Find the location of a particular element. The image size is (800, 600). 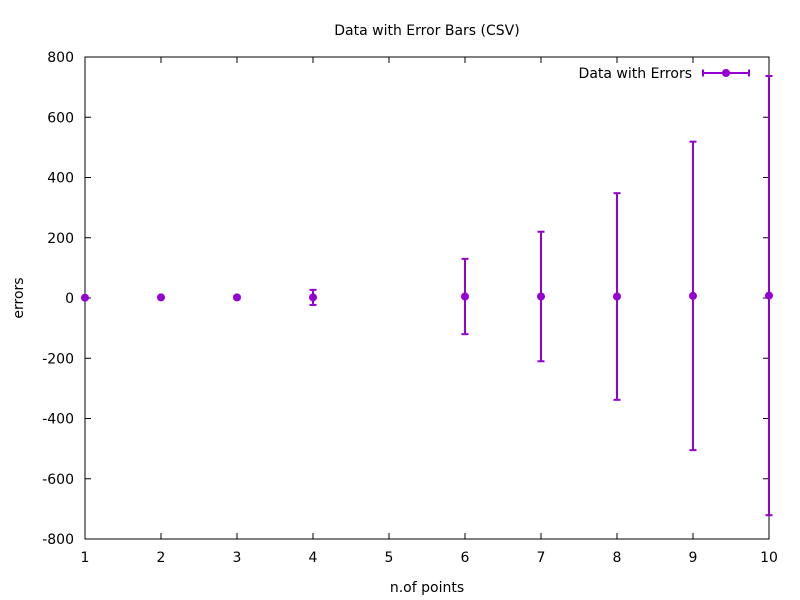

y-tick-label: -800 is located at coordinates (58, 540).